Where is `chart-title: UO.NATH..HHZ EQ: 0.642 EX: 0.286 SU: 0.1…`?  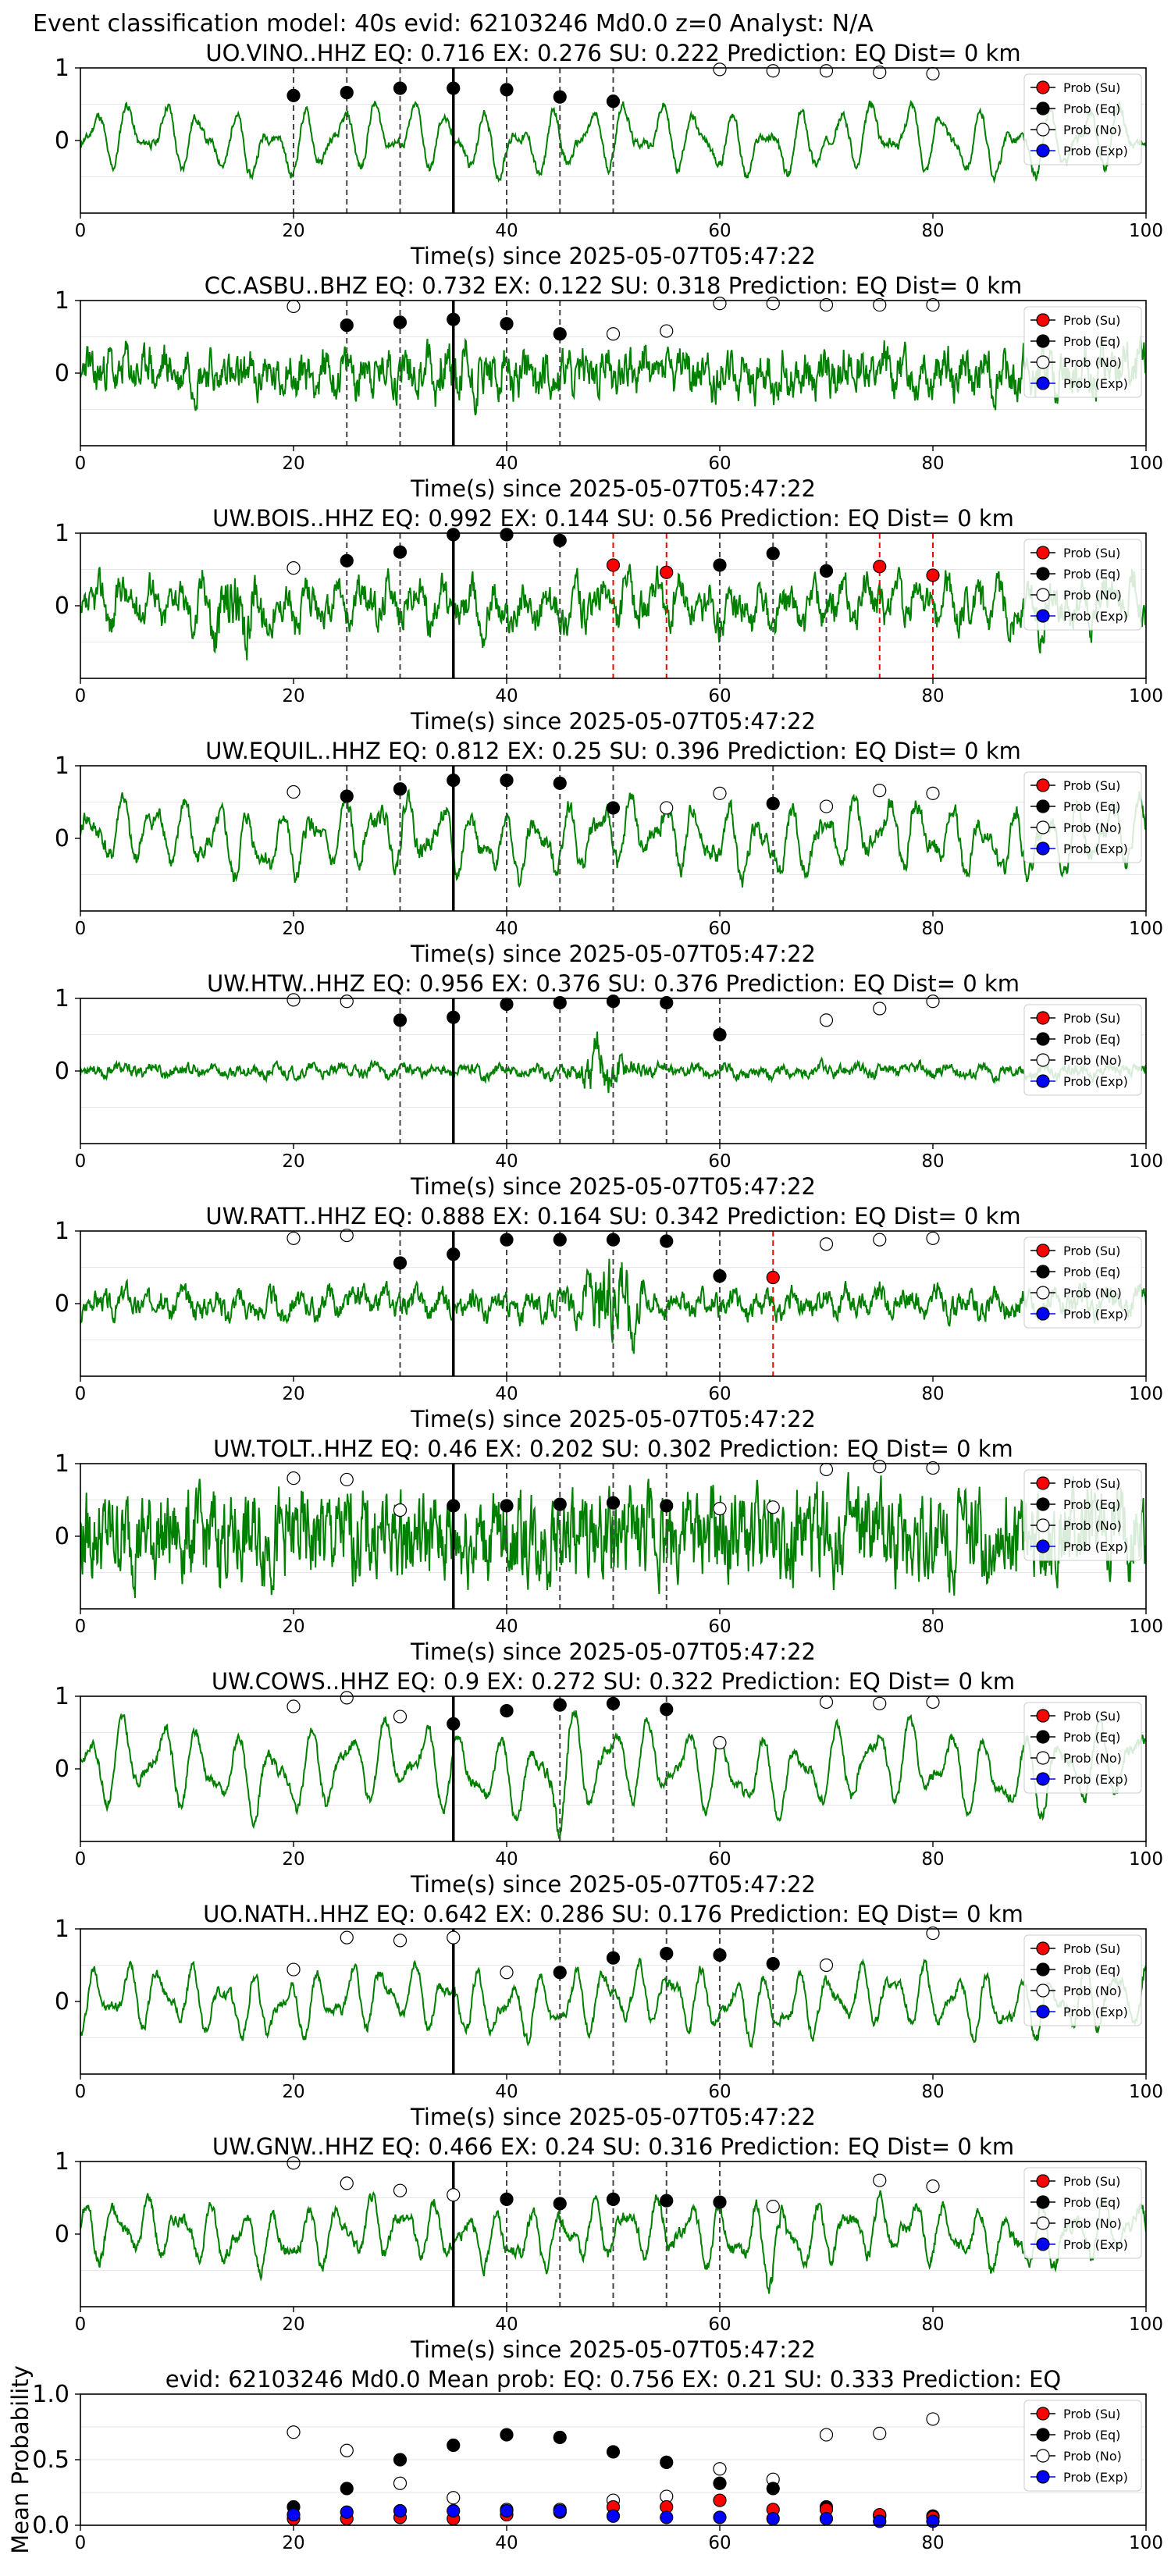 chart-title: UO.NATH..HHZ EQ: 0.642 EX: 0.286 SU: 0.1… is located at coordinates (613, 1914).